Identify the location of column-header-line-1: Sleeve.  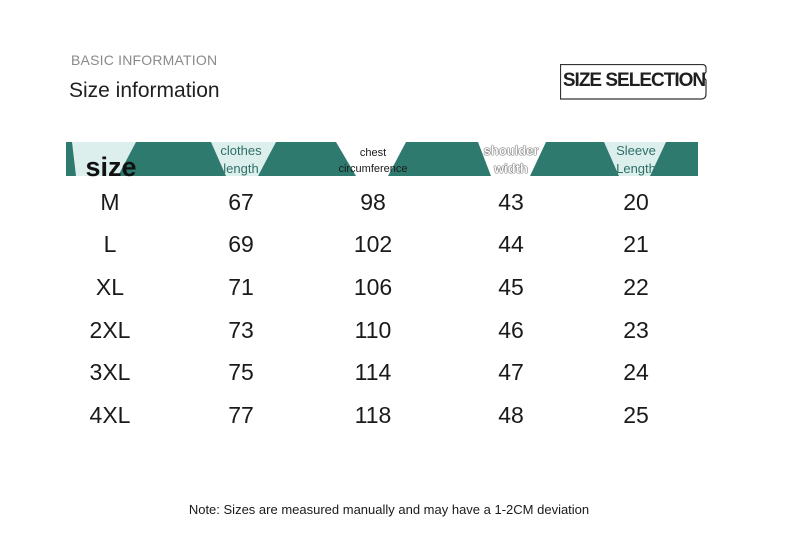
(636, 150).